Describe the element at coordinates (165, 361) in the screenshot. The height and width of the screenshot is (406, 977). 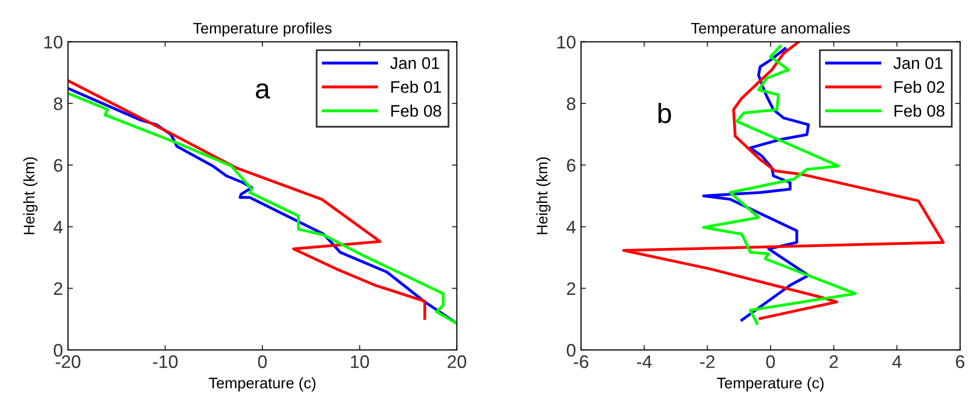
I see `x-tick-label: -10` at that location.